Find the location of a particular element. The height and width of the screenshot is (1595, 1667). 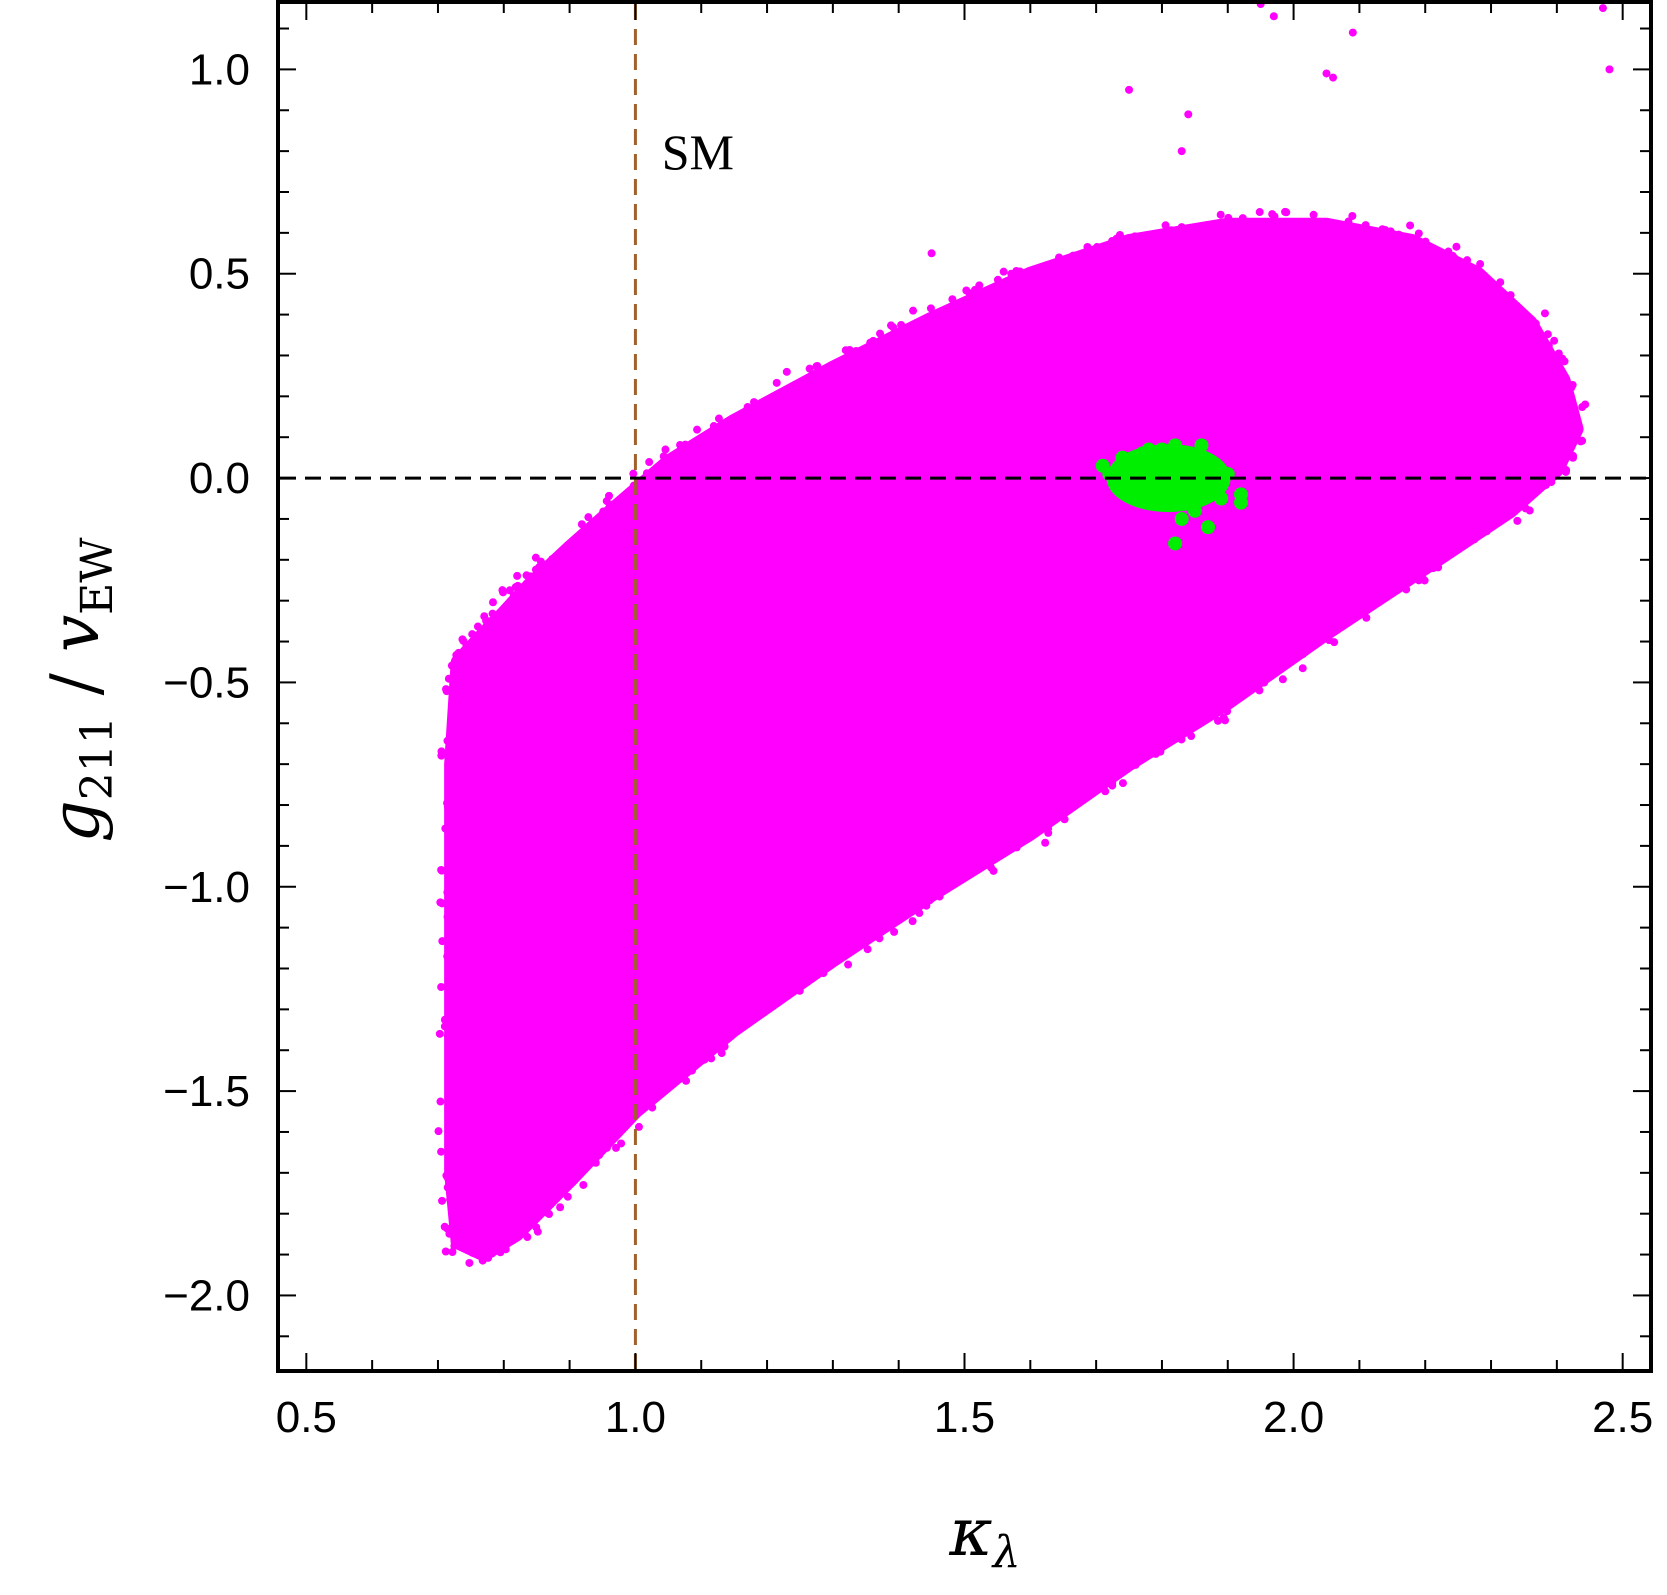

x-tick-label: 2.5 is located at coordinates (1622, 1417).